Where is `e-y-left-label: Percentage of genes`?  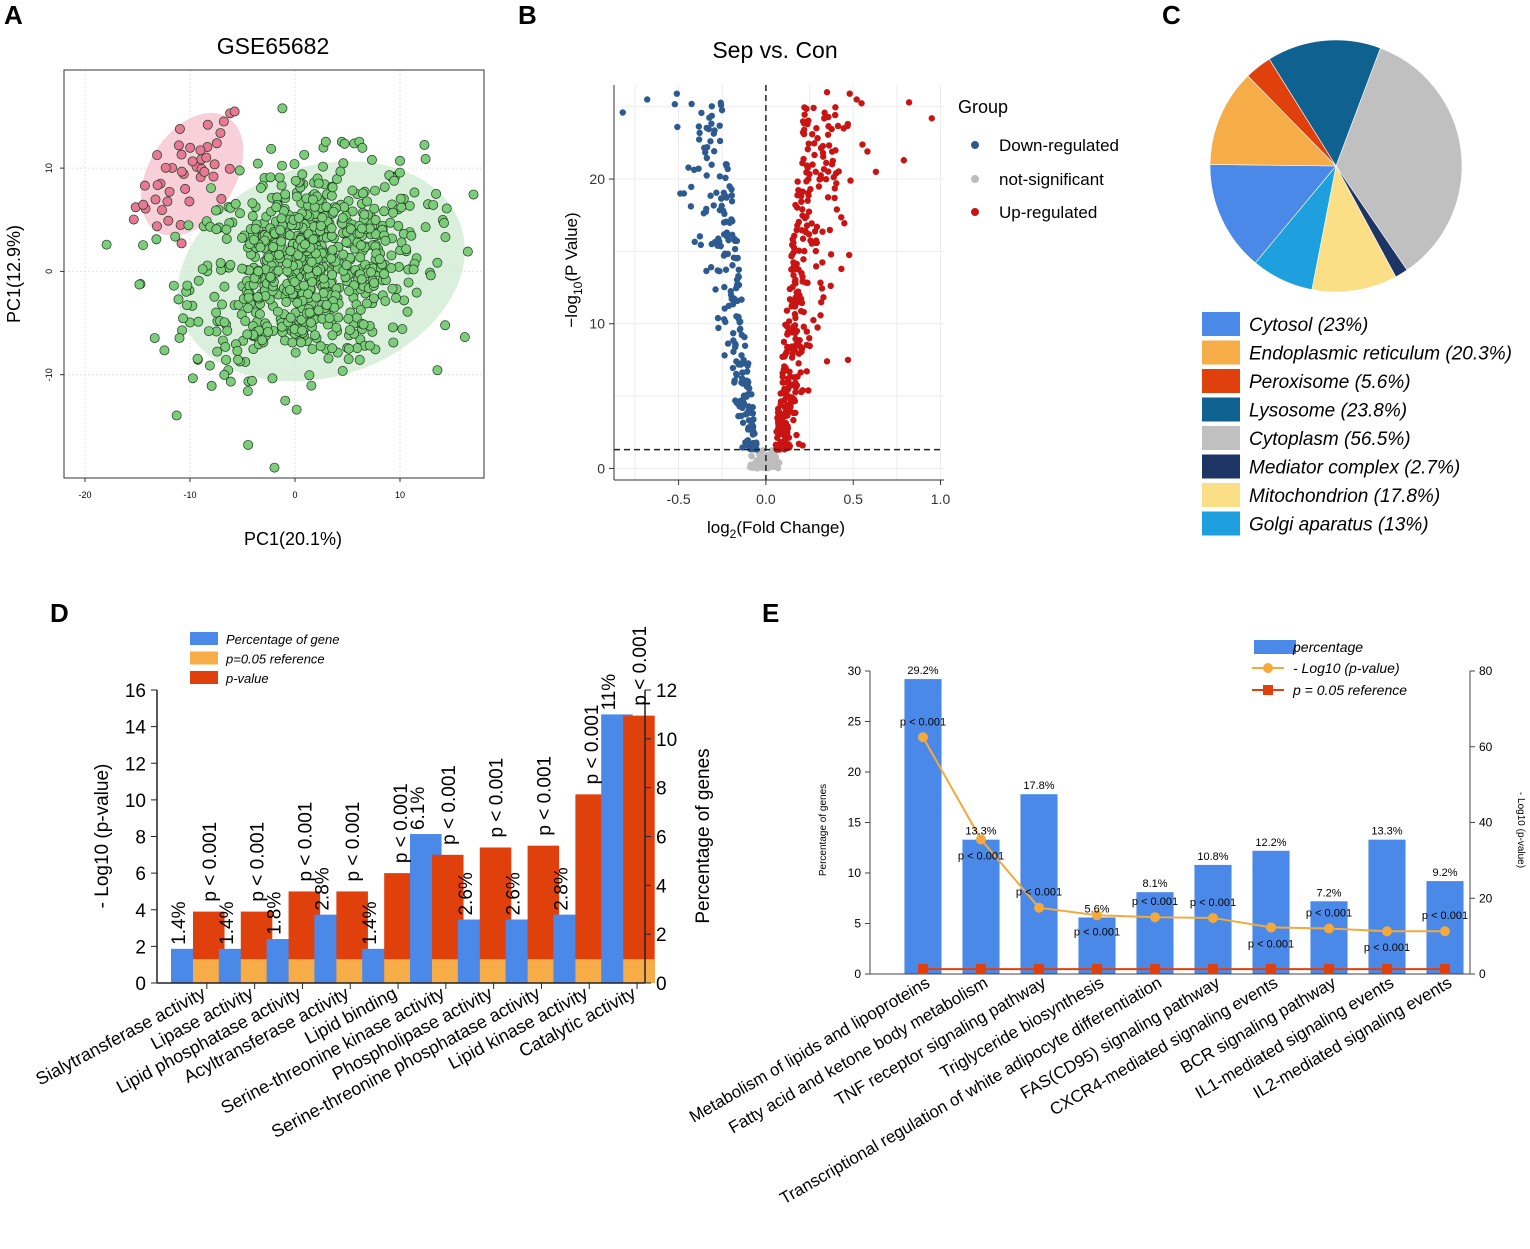 e-y-left-label: Percentage of genes is located at coordinates (823, 830).